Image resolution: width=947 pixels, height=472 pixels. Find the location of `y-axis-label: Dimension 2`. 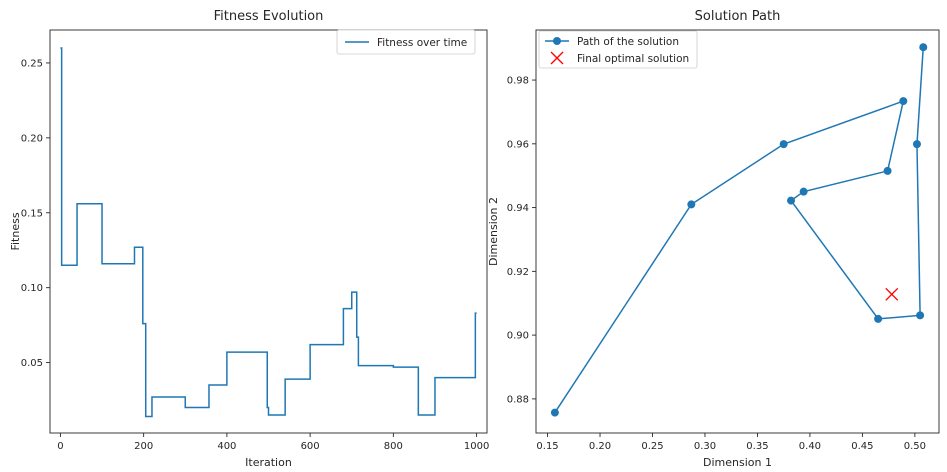

y-axis-label: Dimension 2 is located at coordinates (493, 231).